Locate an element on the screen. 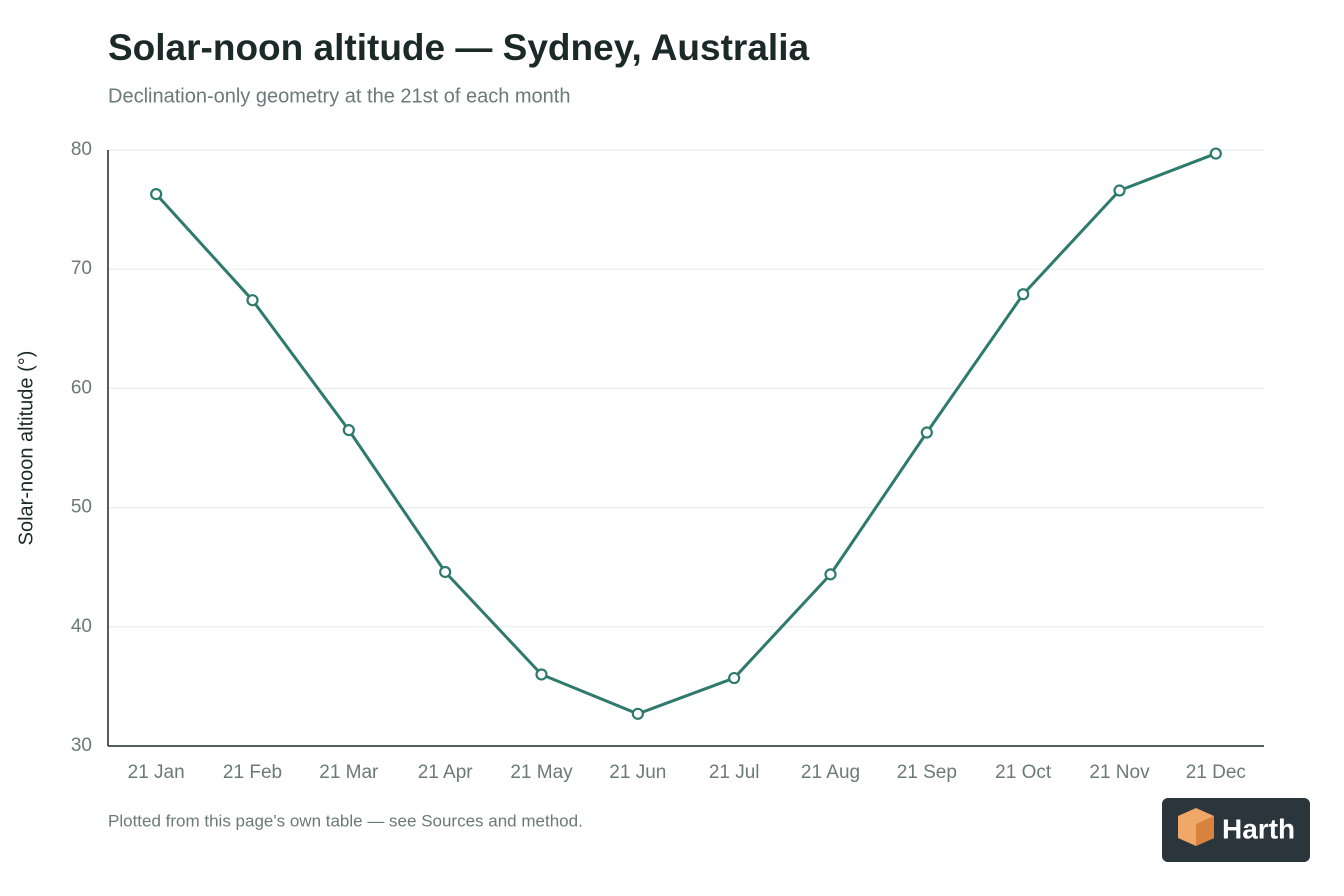  x-tick-label: 21 Apr is located at coordinates (446, 772).